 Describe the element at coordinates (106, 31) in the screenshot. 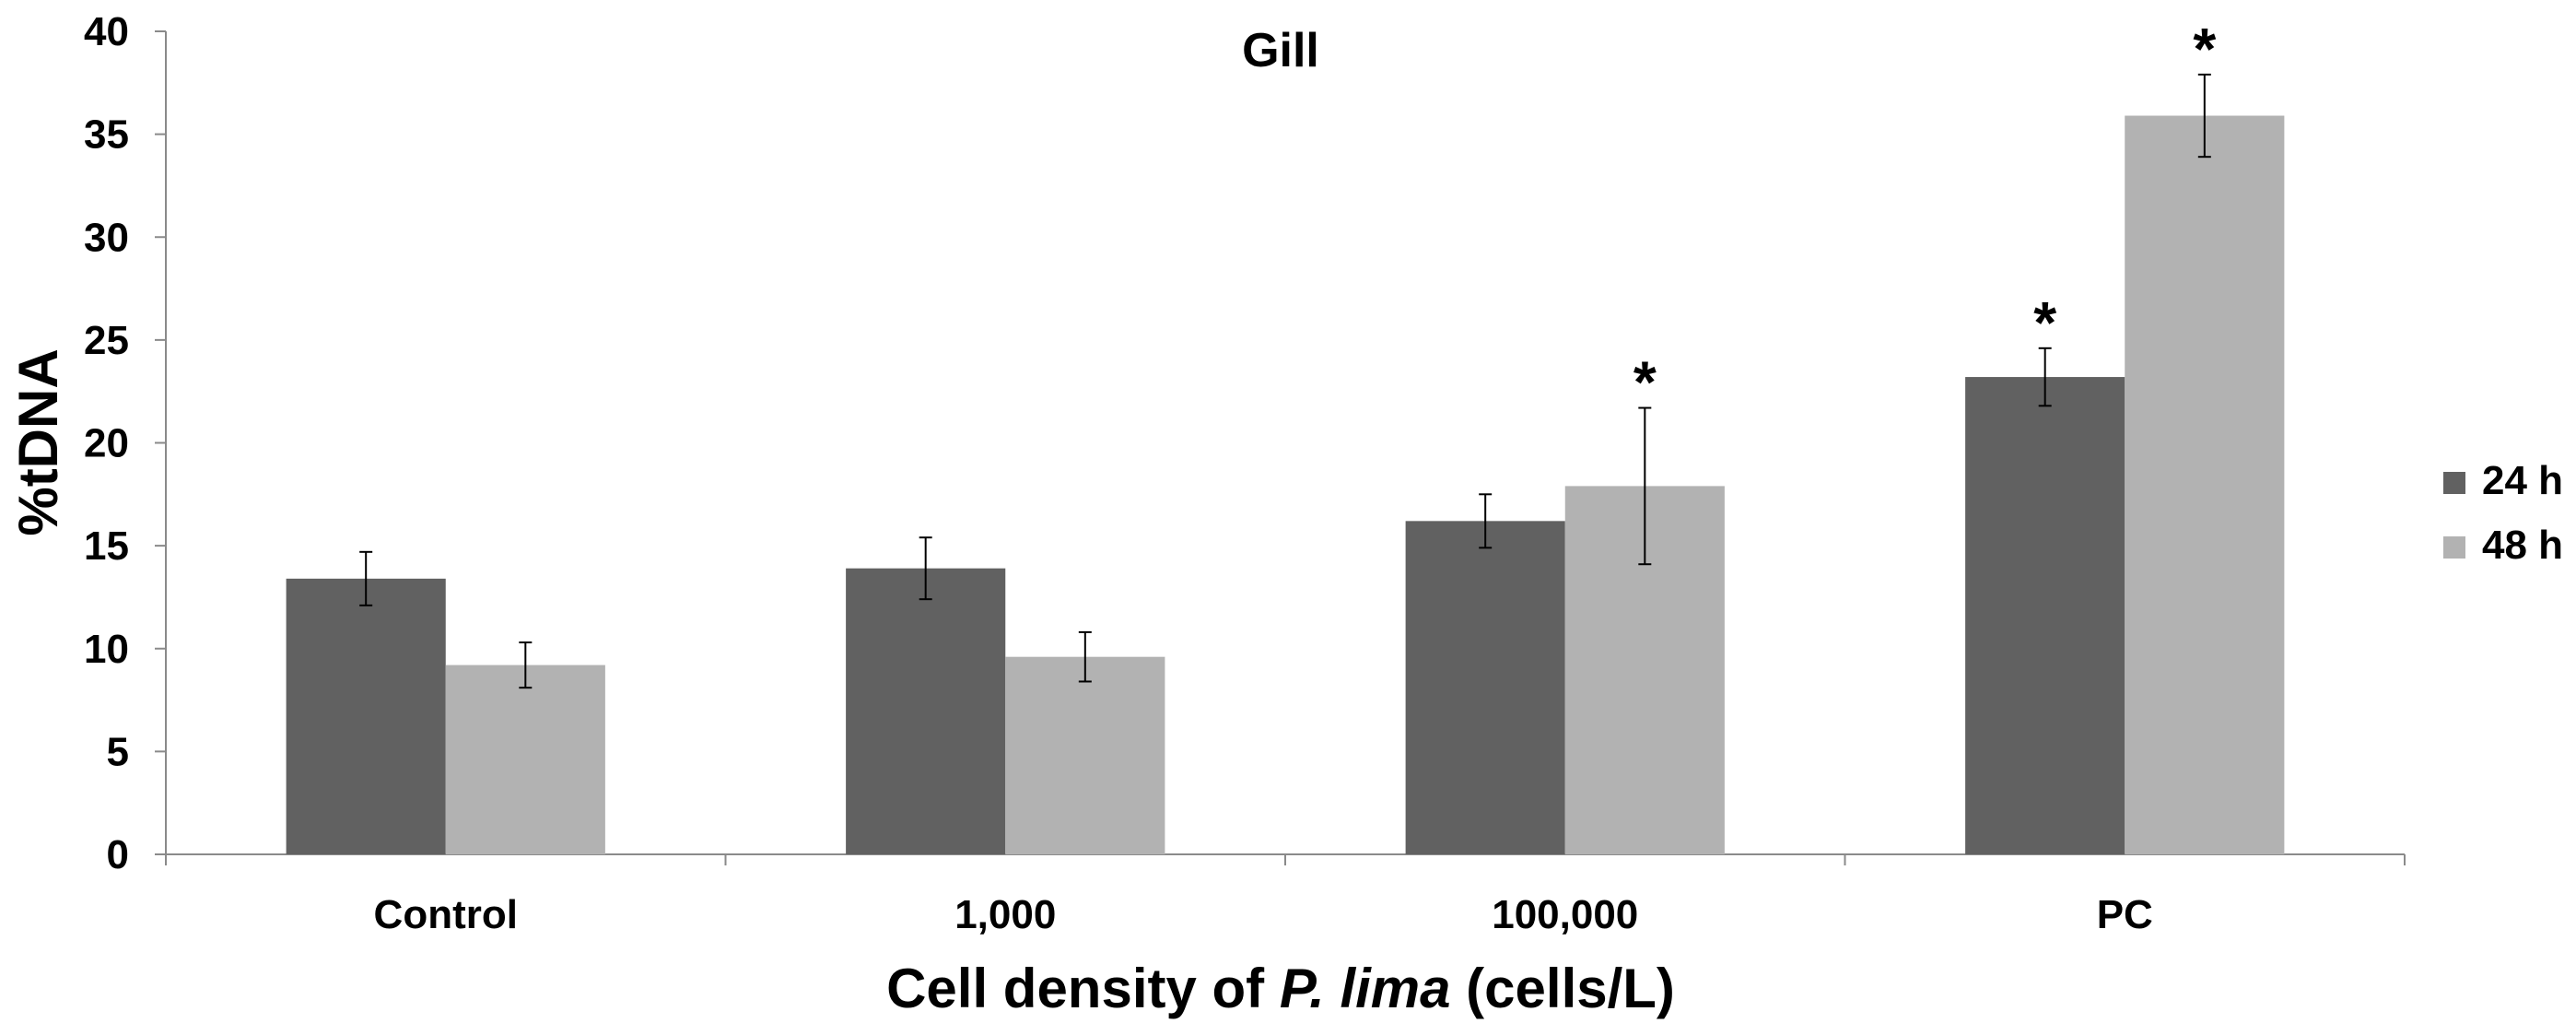

I see `y-tick-label: 40` at that location.